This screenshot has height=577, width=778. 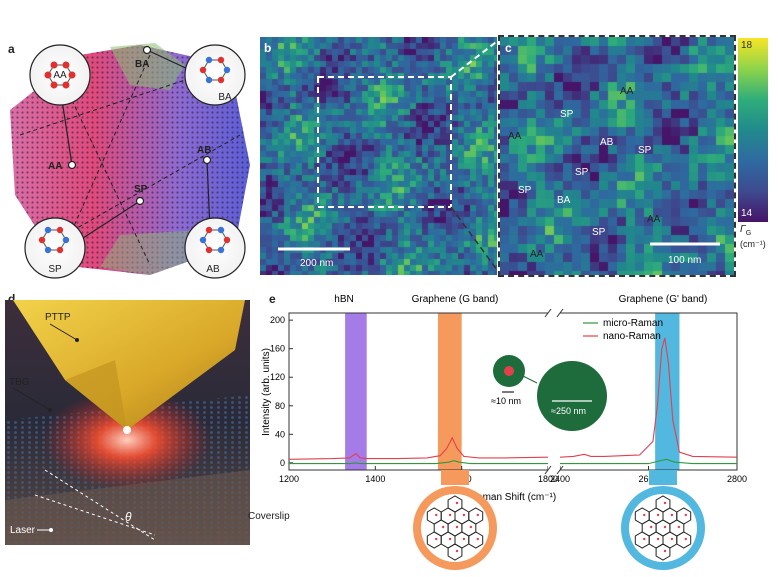 What do you see at coordinates (142, 64) in the screenshot?
I see `label-ba-marker: BA` at bounding box center [142, 64].